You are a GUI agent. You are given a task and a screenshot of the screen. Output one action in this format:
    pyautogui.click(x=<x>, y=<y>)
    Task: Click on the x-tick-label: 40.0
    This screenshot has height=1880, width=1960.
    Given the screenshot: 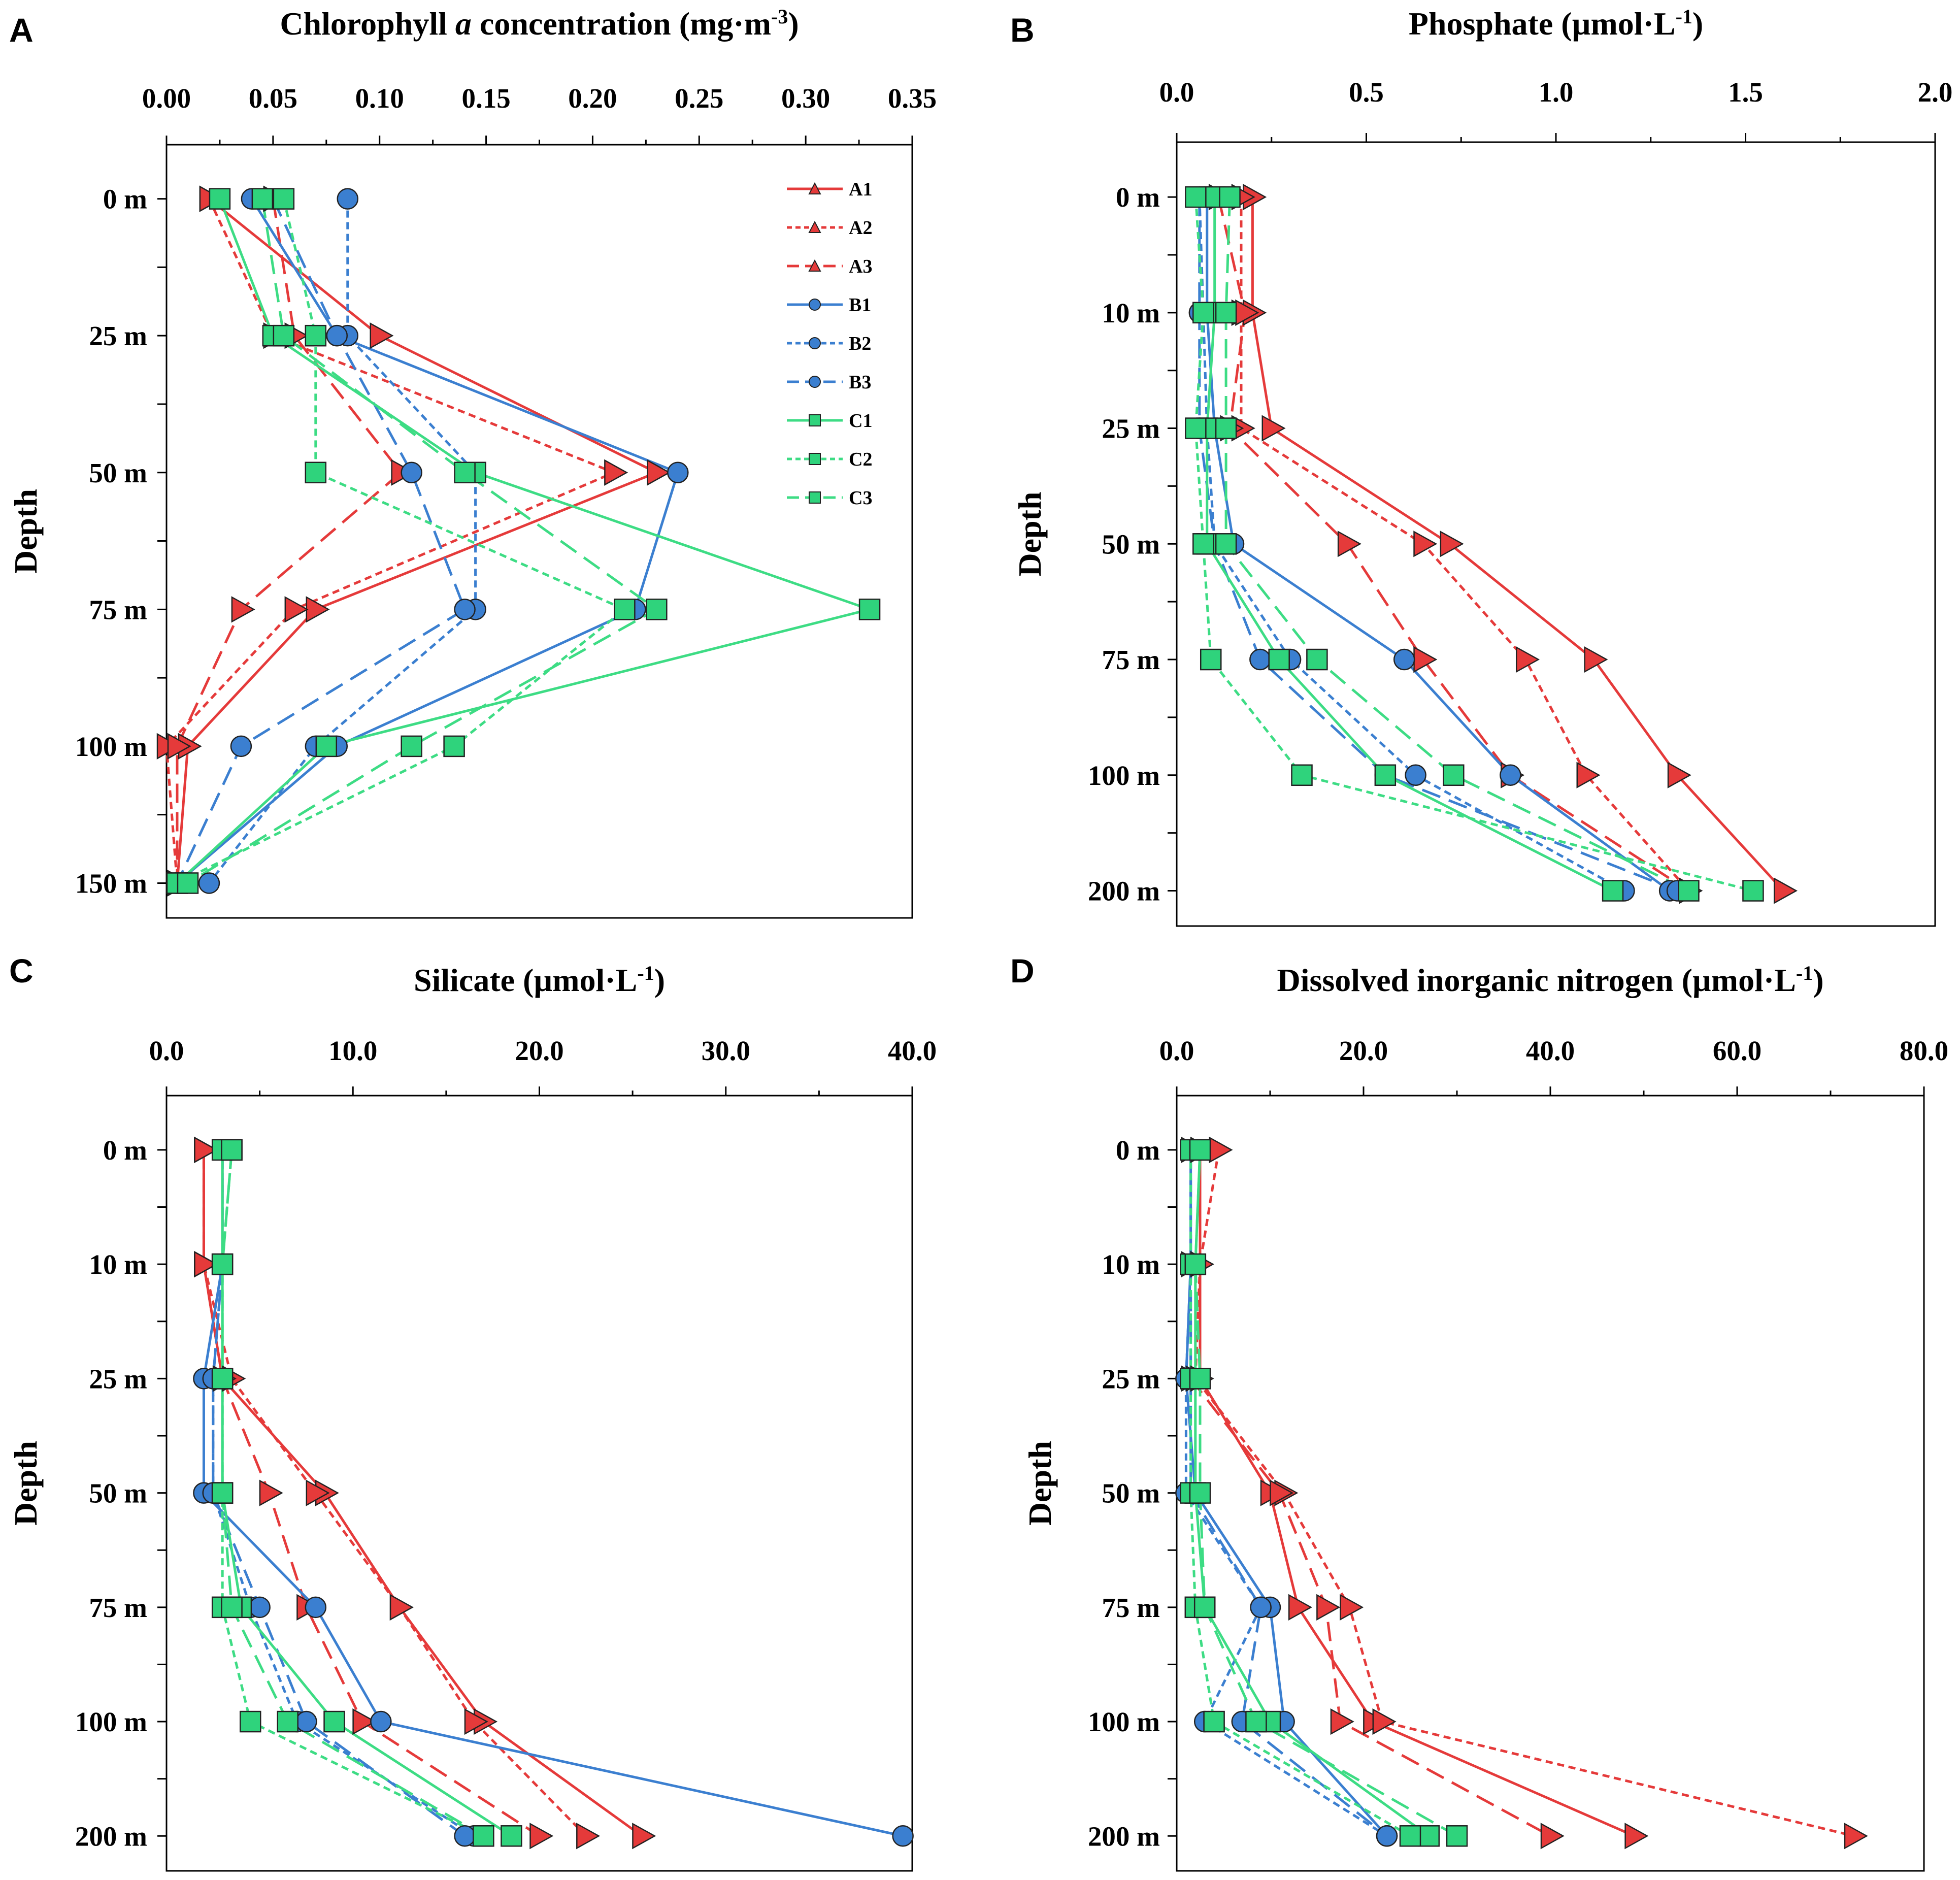 What is the action you would take?
    pyautogui.click(x=1550, y=1050)
    